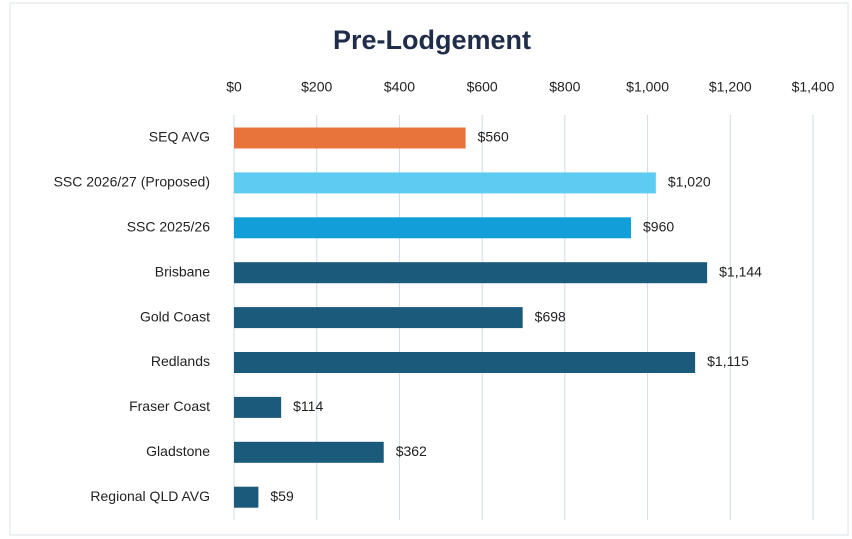  Describe the element at coordinates (175, 316) in the screenshot. I see `y-tick-label: Gold Coast` at that location.